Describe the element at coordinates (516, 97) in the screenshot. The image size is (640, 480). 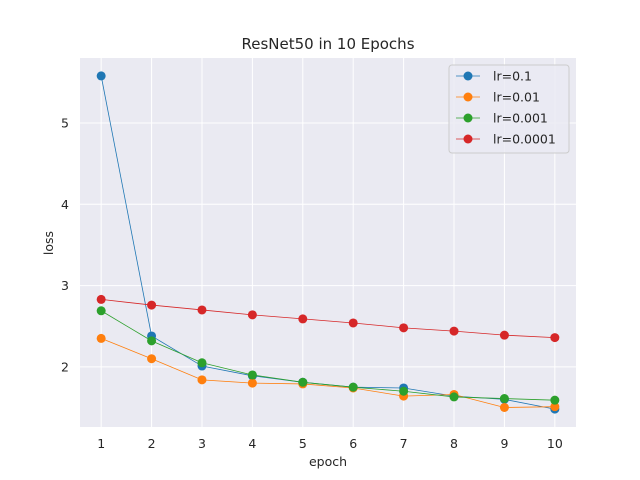
I see `legend-label: lr=0.01` at that location.